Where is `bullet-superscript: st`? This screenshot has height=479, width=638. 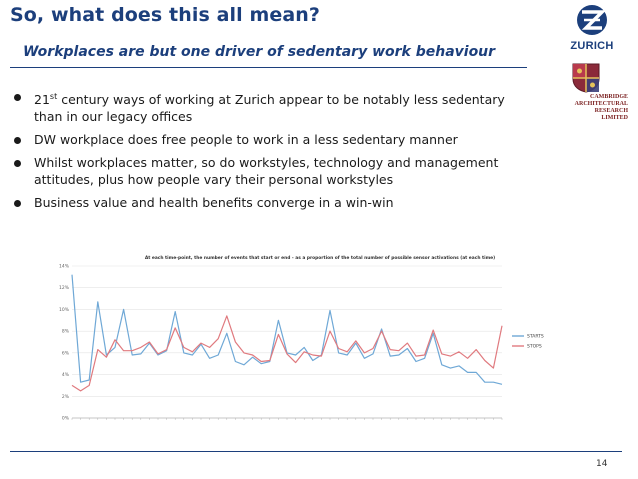
bullet-superscript: st is located at coordinates (53, 96).